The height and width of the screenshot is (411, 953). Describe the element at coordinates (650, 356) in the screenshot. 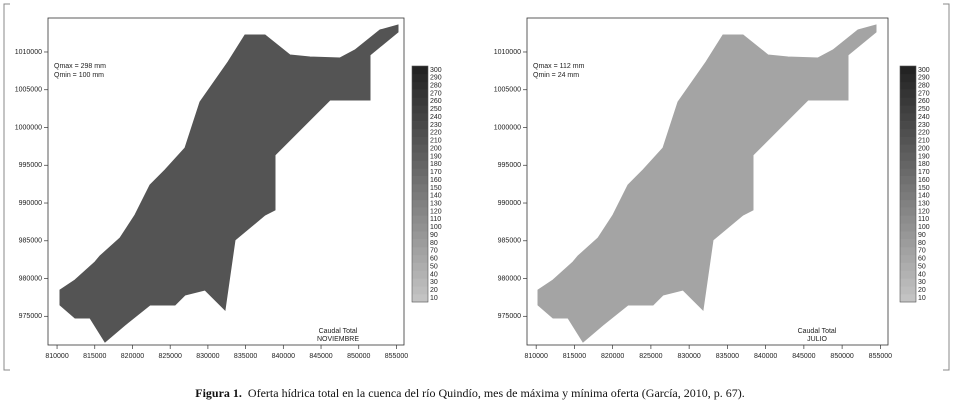

I see `x-tick-label: 825000` at that location.